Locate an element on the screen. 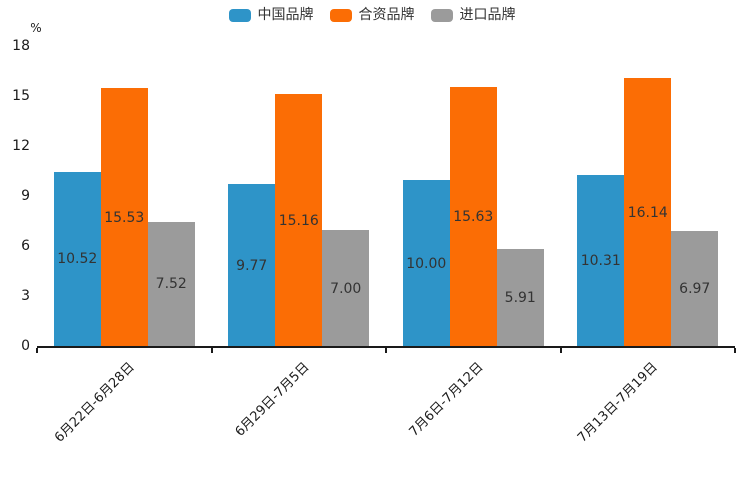 This screenshot has height=496, width=744. y-tick-label: 15 is located at coordinates (21, 96).